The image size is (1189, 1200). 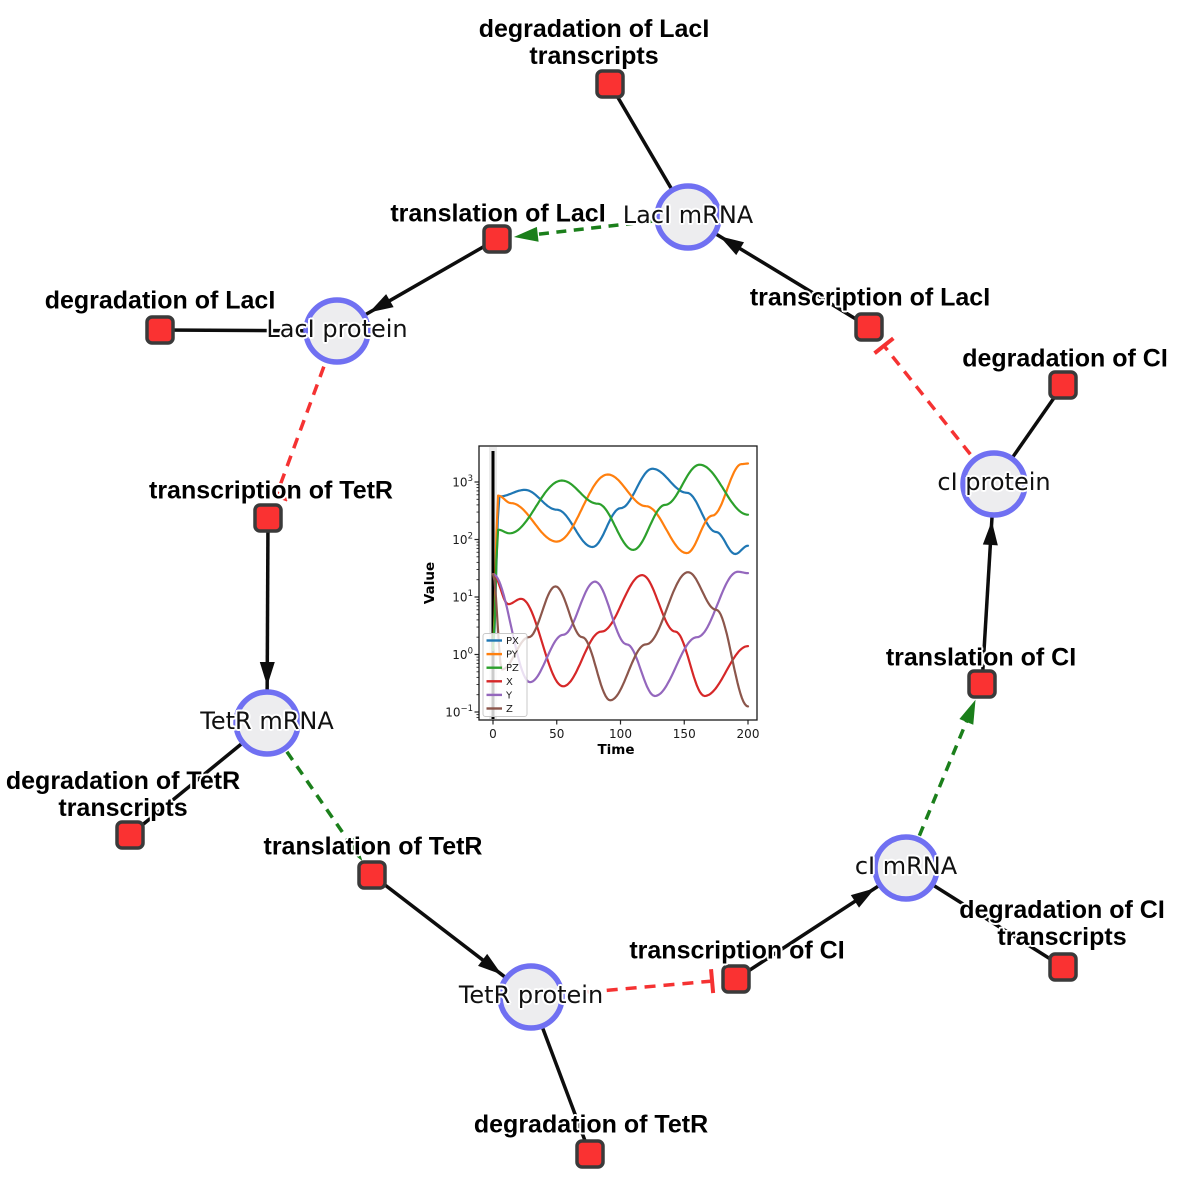 I want to click on edge-transcription-of-ci--ci-mrna-arrowhead, so click(x=863, y=898).